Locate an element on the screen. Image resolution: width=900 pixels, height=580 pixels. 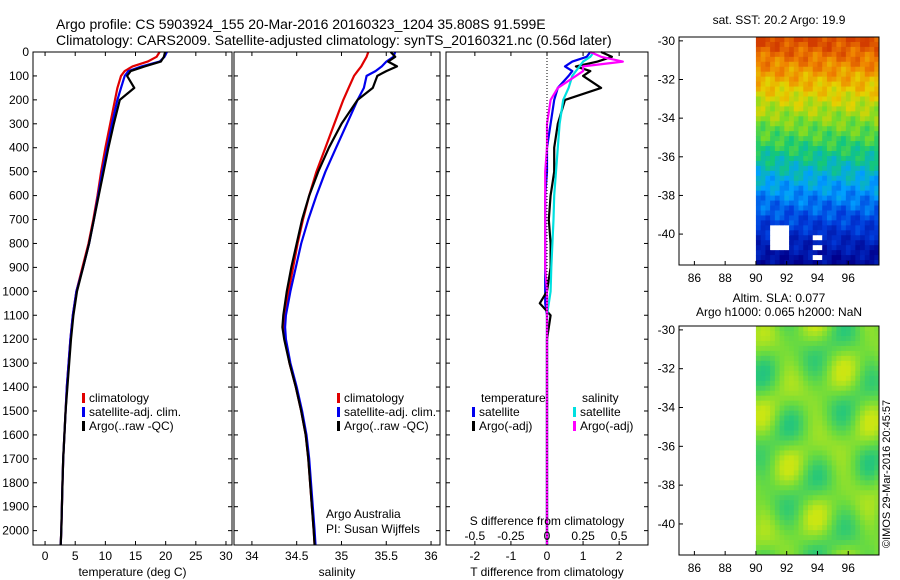
salinity-legend-label: climatology is located at coordinates (374, 398).